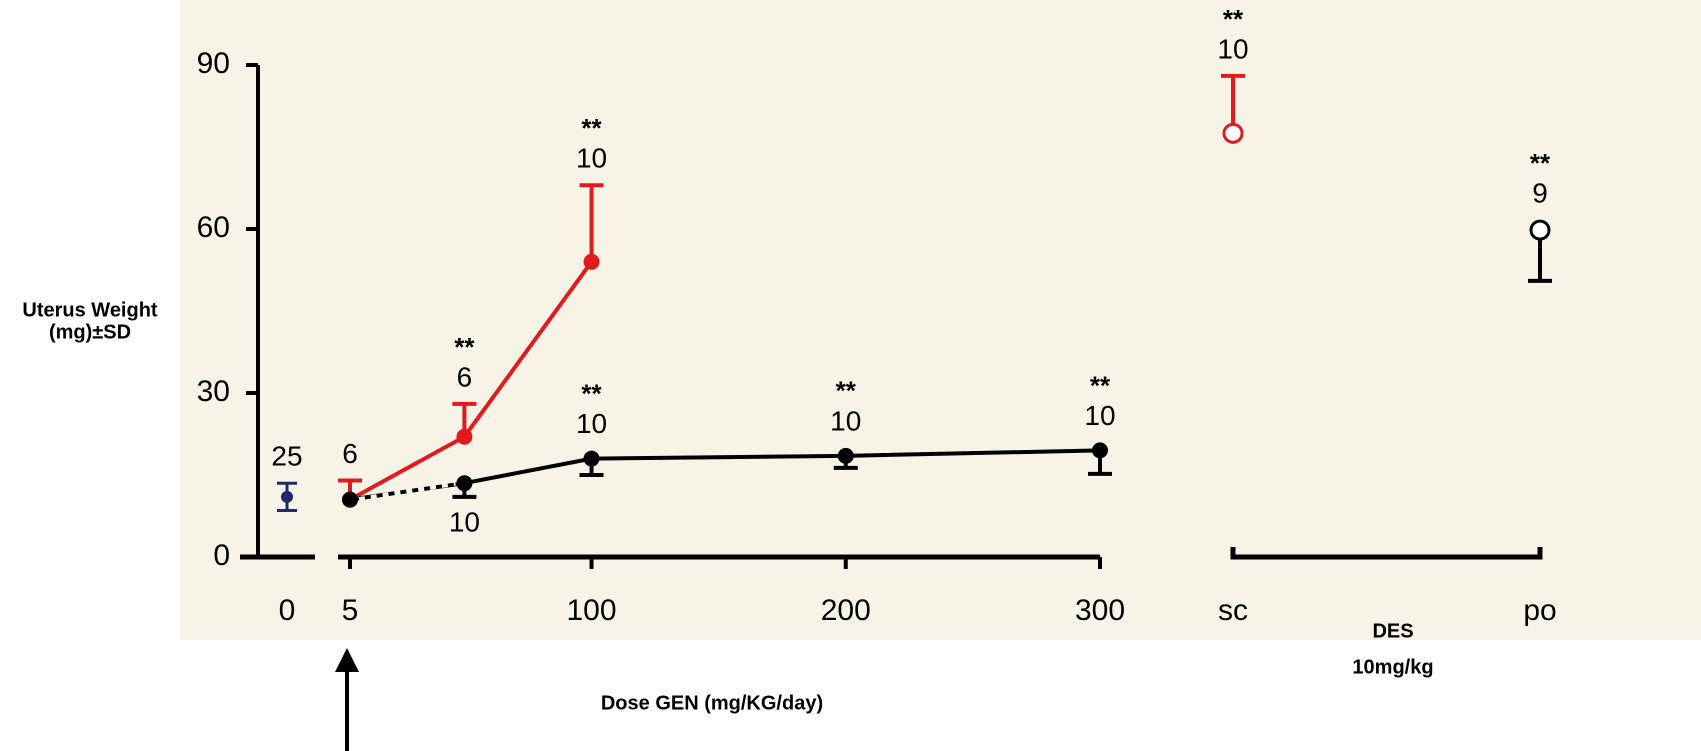 The height and width of the screenshot is (751, 1701). I want to click on y-tick-label: 0, so click(221, 555).